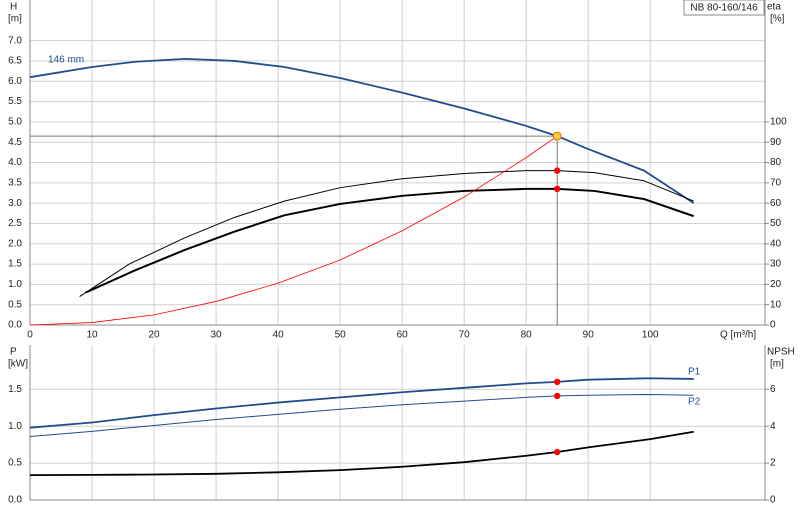  I want to click on y2-tick-label: 100, so click(778, 122).